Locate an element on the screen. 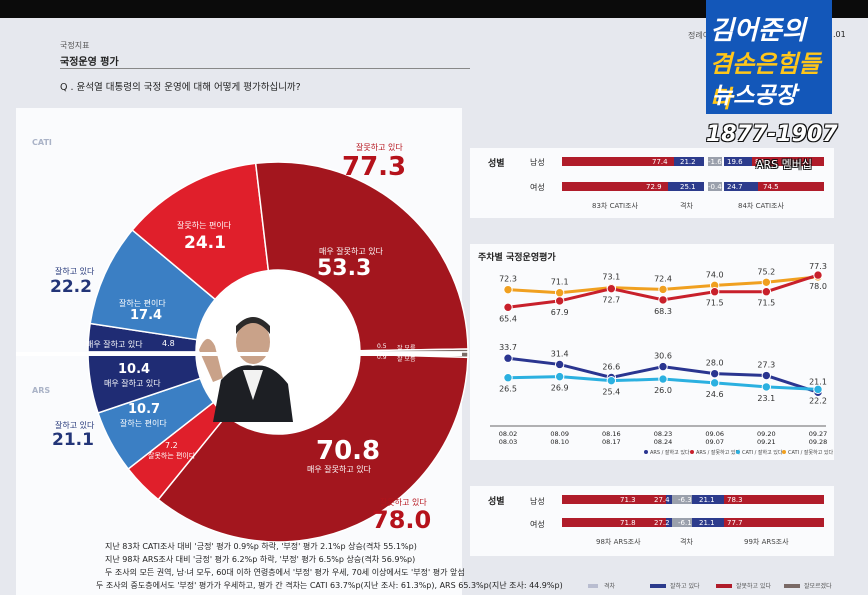  cati-foot-cur: 84차 CATI조사 is located at coordinates (761, 206).